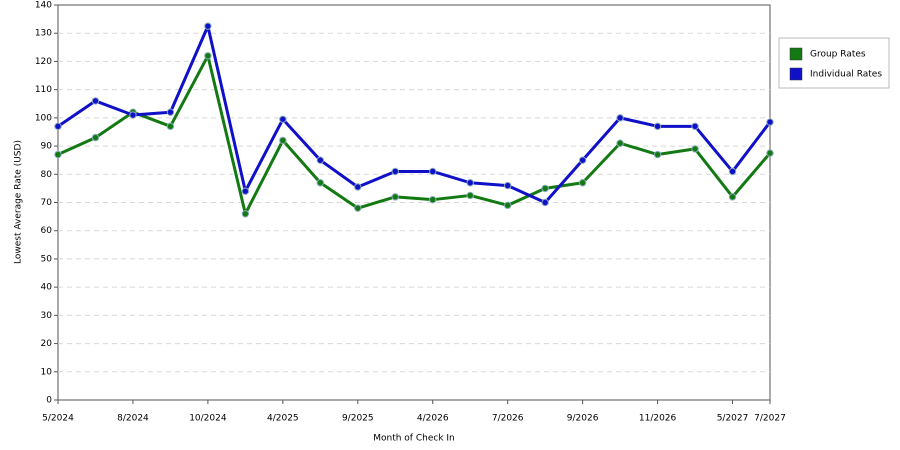 Image resolution: width=900 pixels, height=450 pixels. Describe the element at coordinates (508, 419) in the screenshot. I see `x-tick-label: 7/2026` at that location.